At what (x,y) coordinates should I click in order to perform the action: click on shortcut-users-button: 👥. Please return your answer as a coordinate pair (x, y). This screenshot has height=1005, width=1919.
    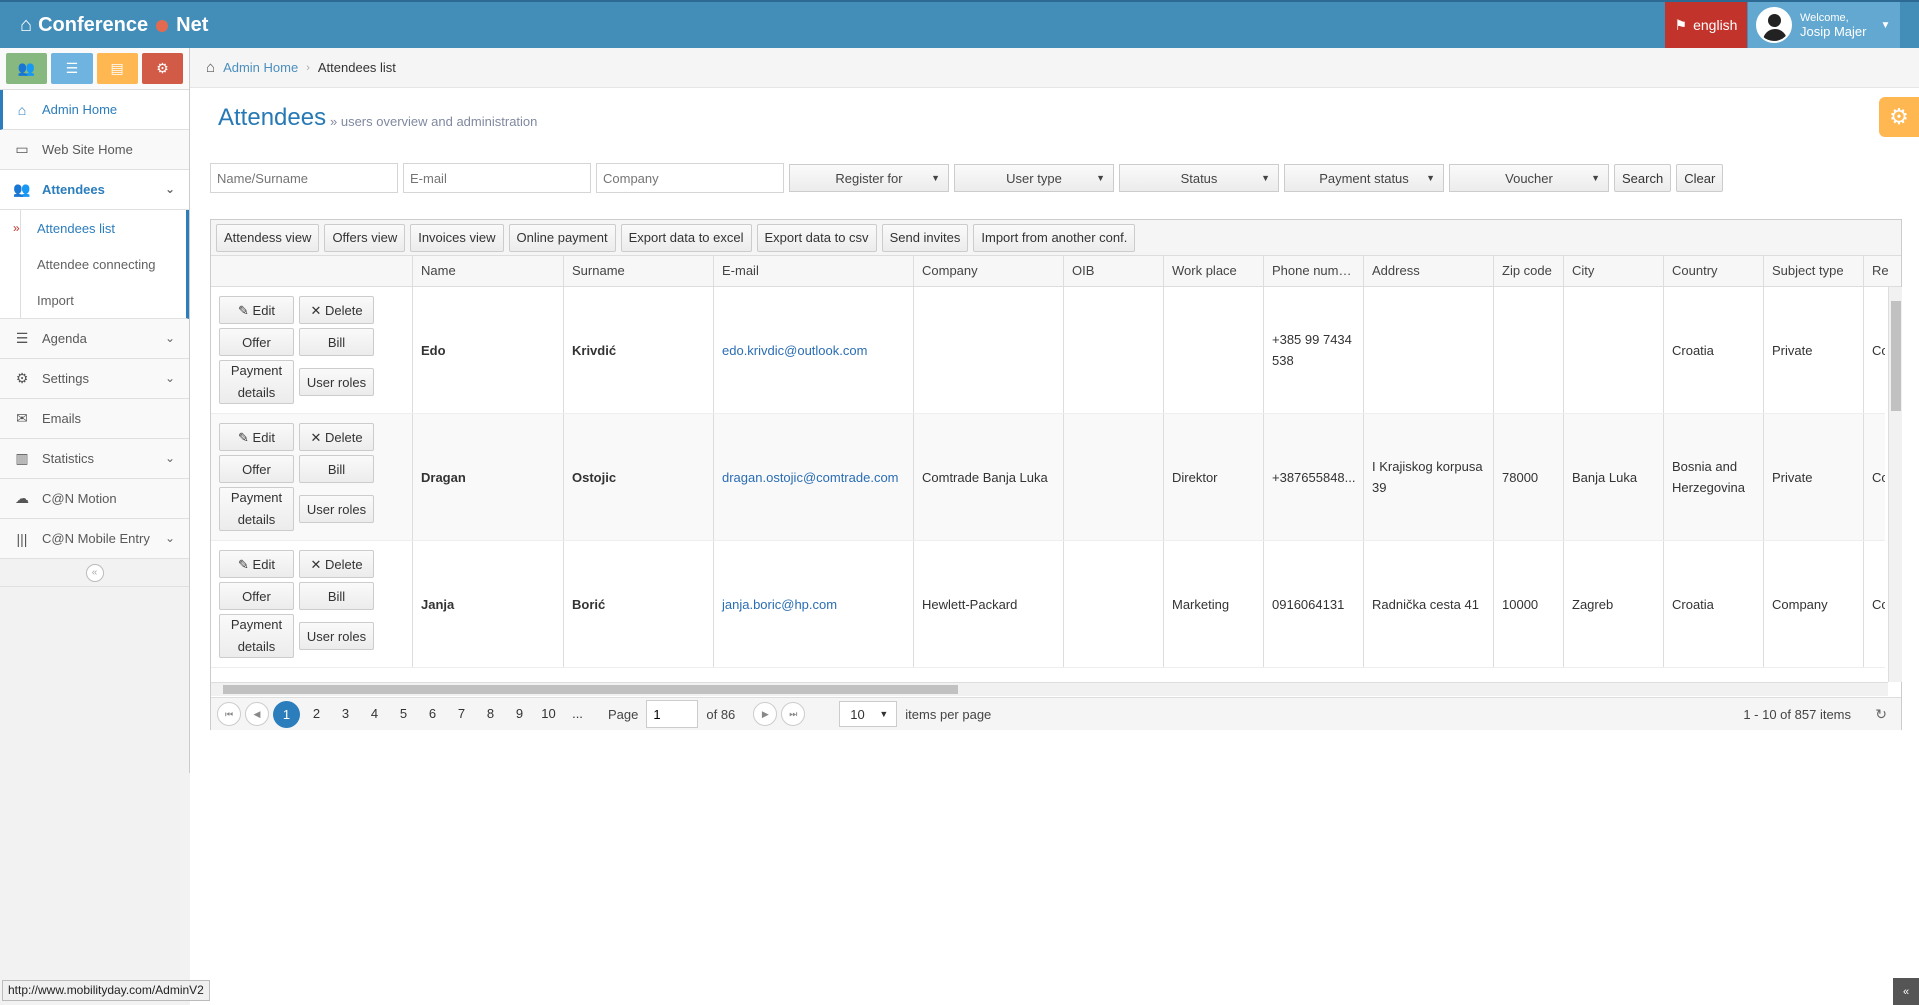
    Looking at the image, I should click on (27, 68).